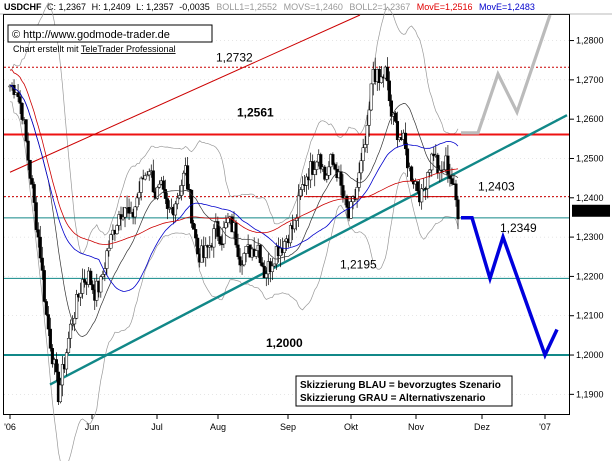 The height and width of the screenshot is (461, 612). Describe the element at coordinates (264, 7) in the screenshot. I see `boll1-value: 1,2552` at that location.